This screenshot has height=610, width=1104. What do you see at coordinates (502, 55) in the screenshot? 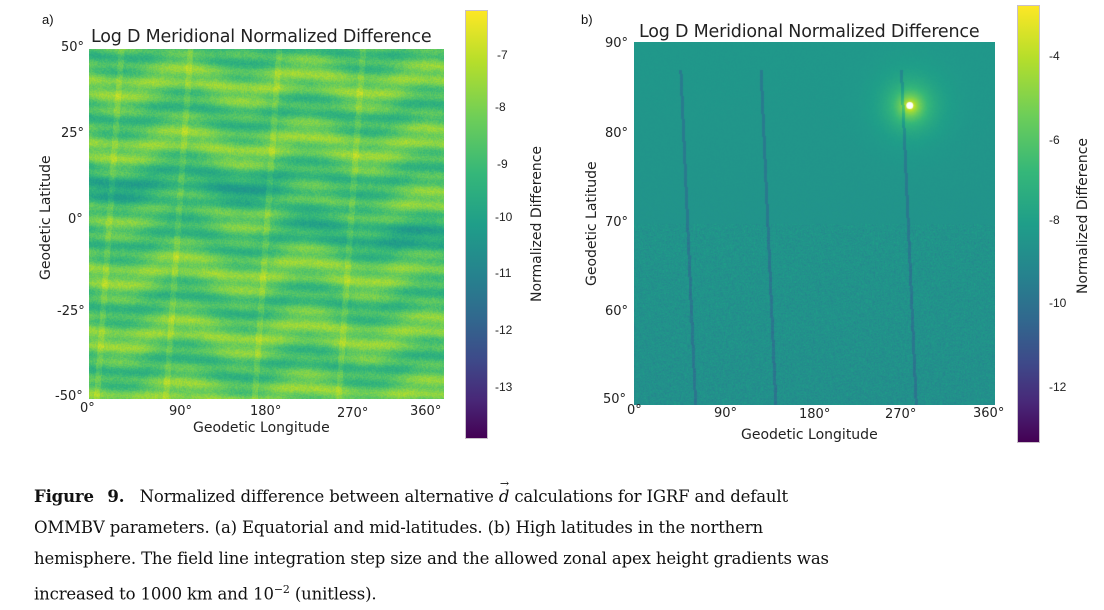
I see `panel-a-cbar-tick: -7` at bounding box center [502, 55].